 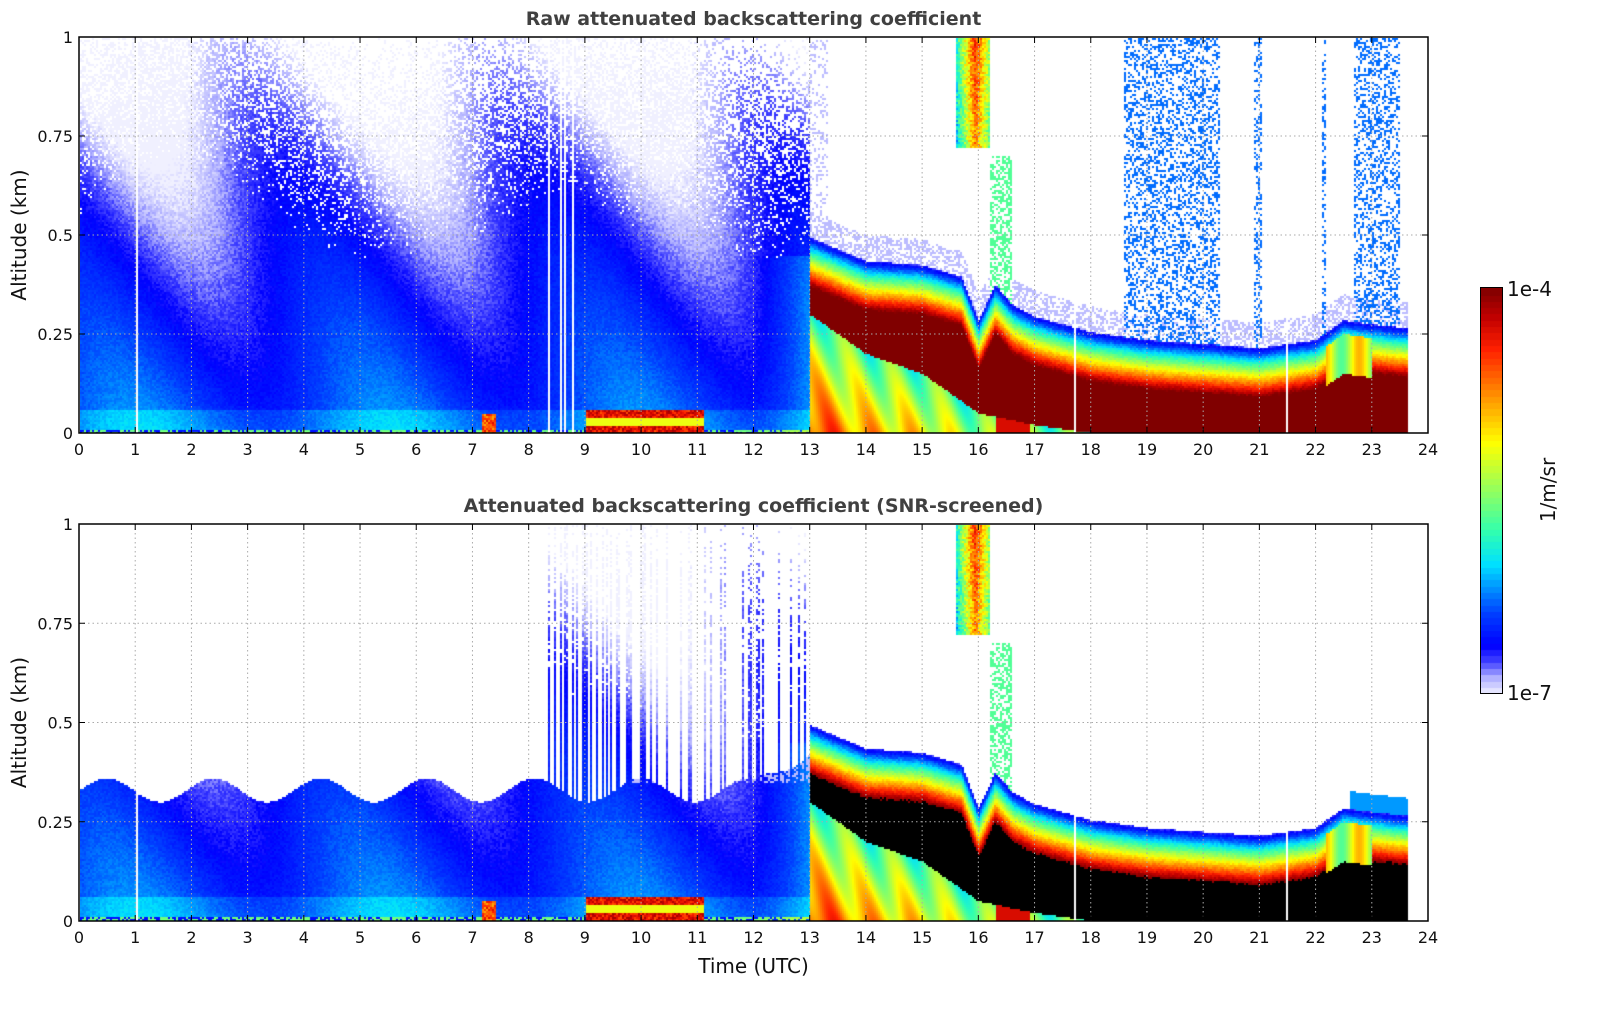 I want to click on colorbar, so click(x=1491, y=490).